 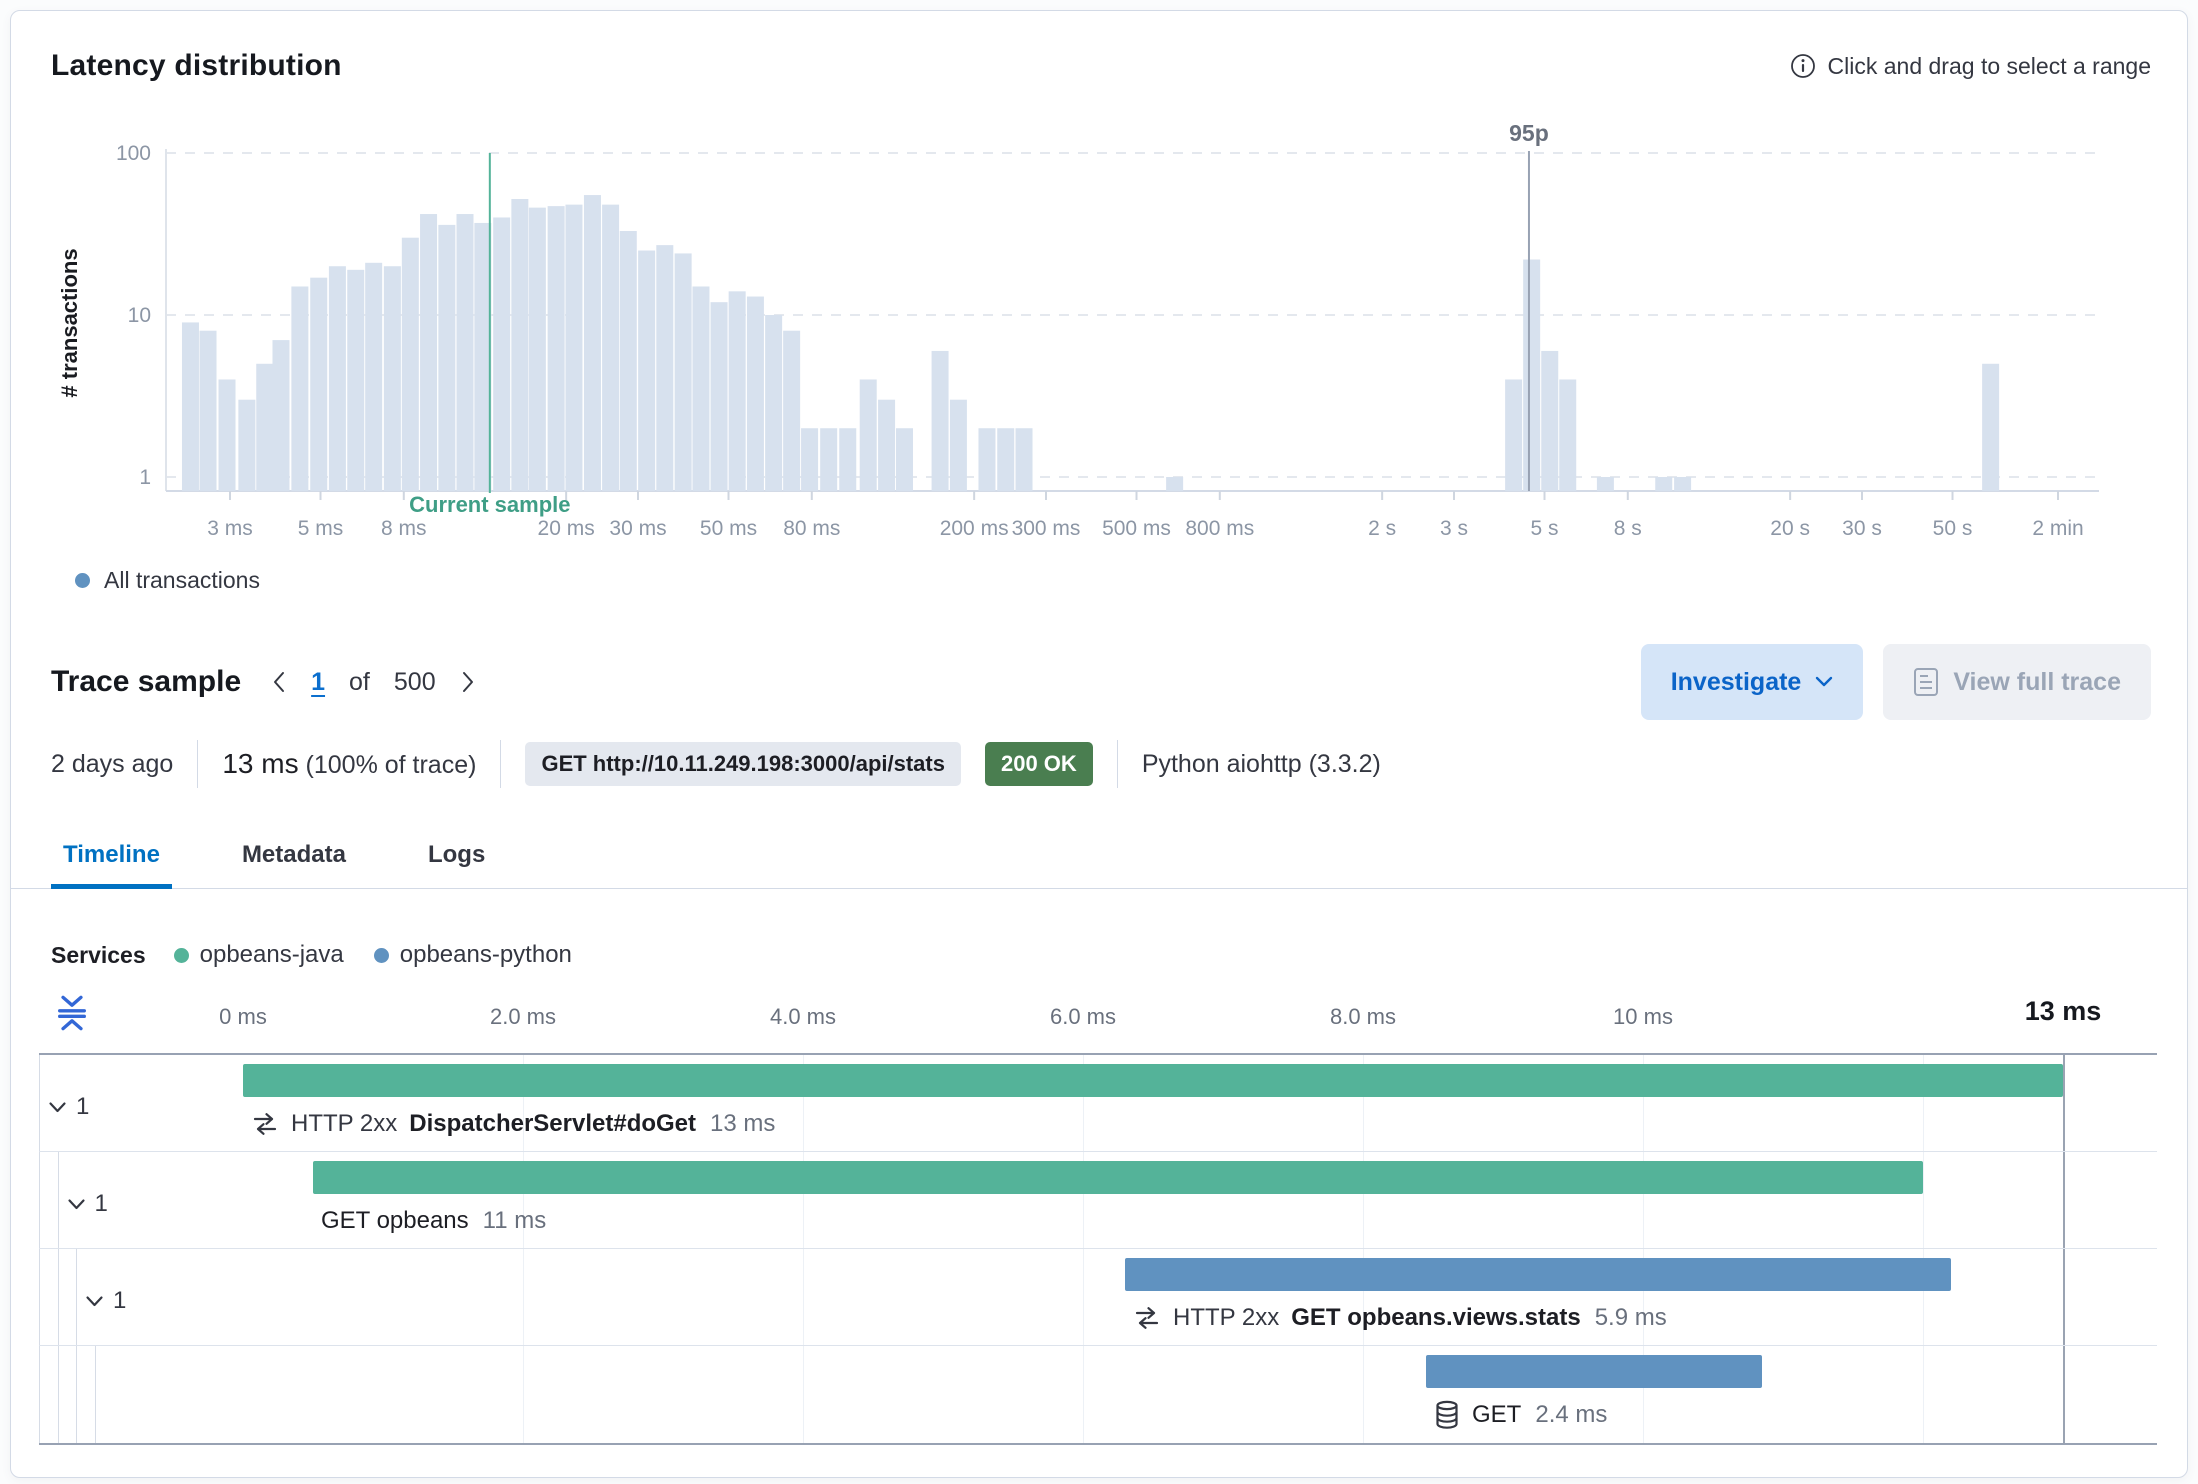 I want to click on x-tick: 20 s, so click(x=1790, y=528).